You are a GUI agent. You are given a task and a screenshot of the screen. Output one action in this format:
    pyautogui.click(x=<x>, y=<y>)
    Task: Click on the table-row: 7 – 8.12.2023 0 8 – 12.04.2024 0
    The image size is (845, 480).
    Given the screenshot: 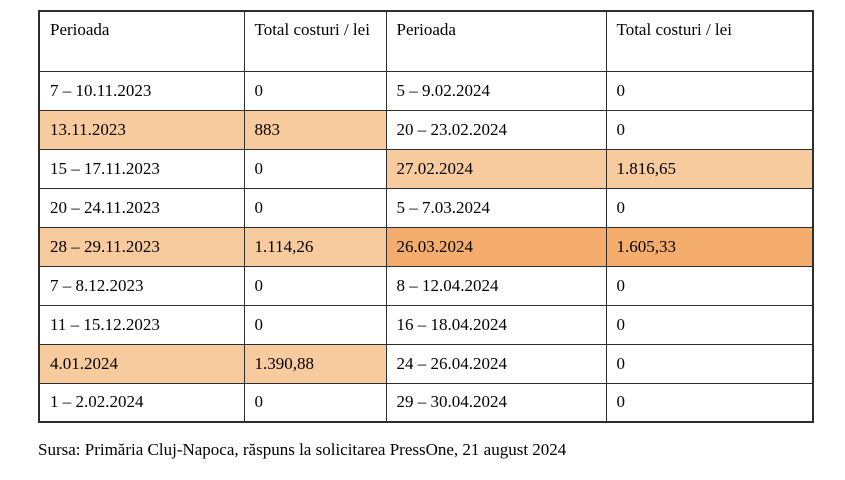 What is the action you would take?
    pyautogui.click(x=426, y=285)
    